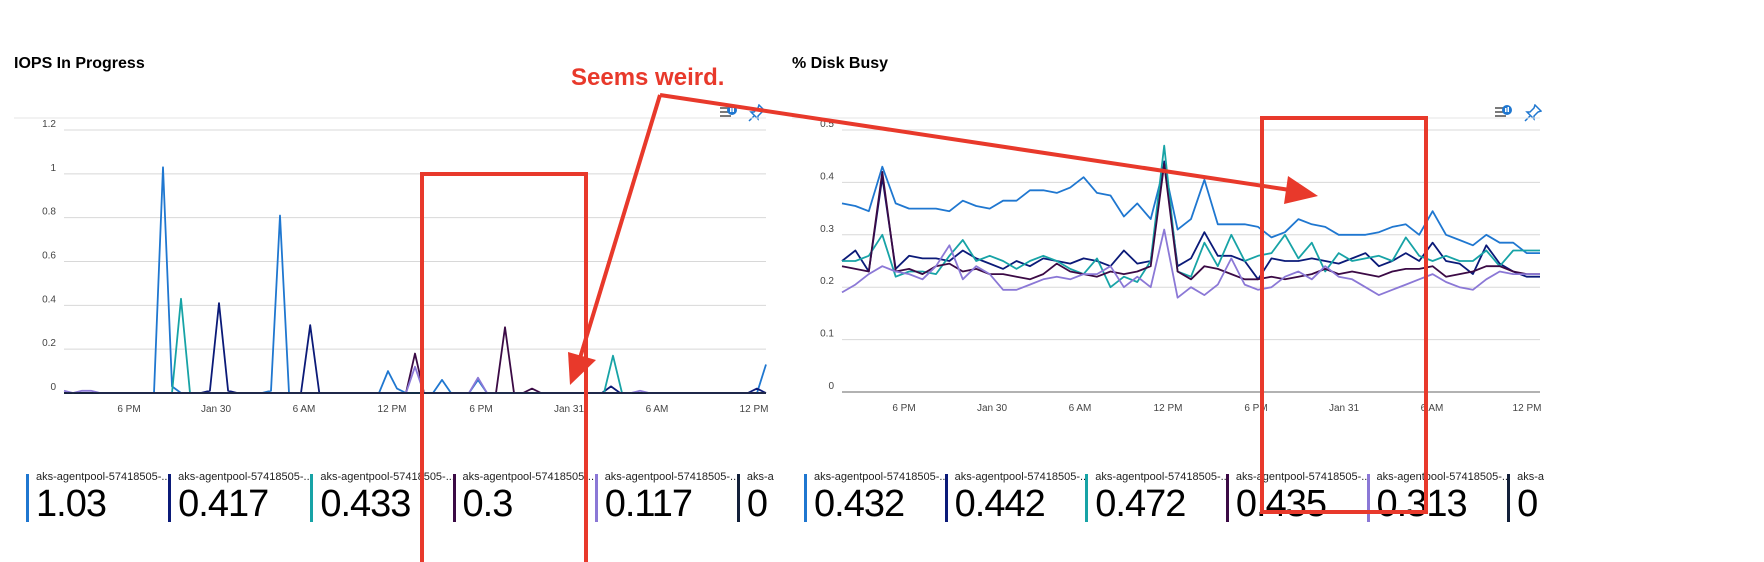  Describe the element at coordinates (365, 504) in the screenshot. I see `legend-series-value: 0.433` at that location.